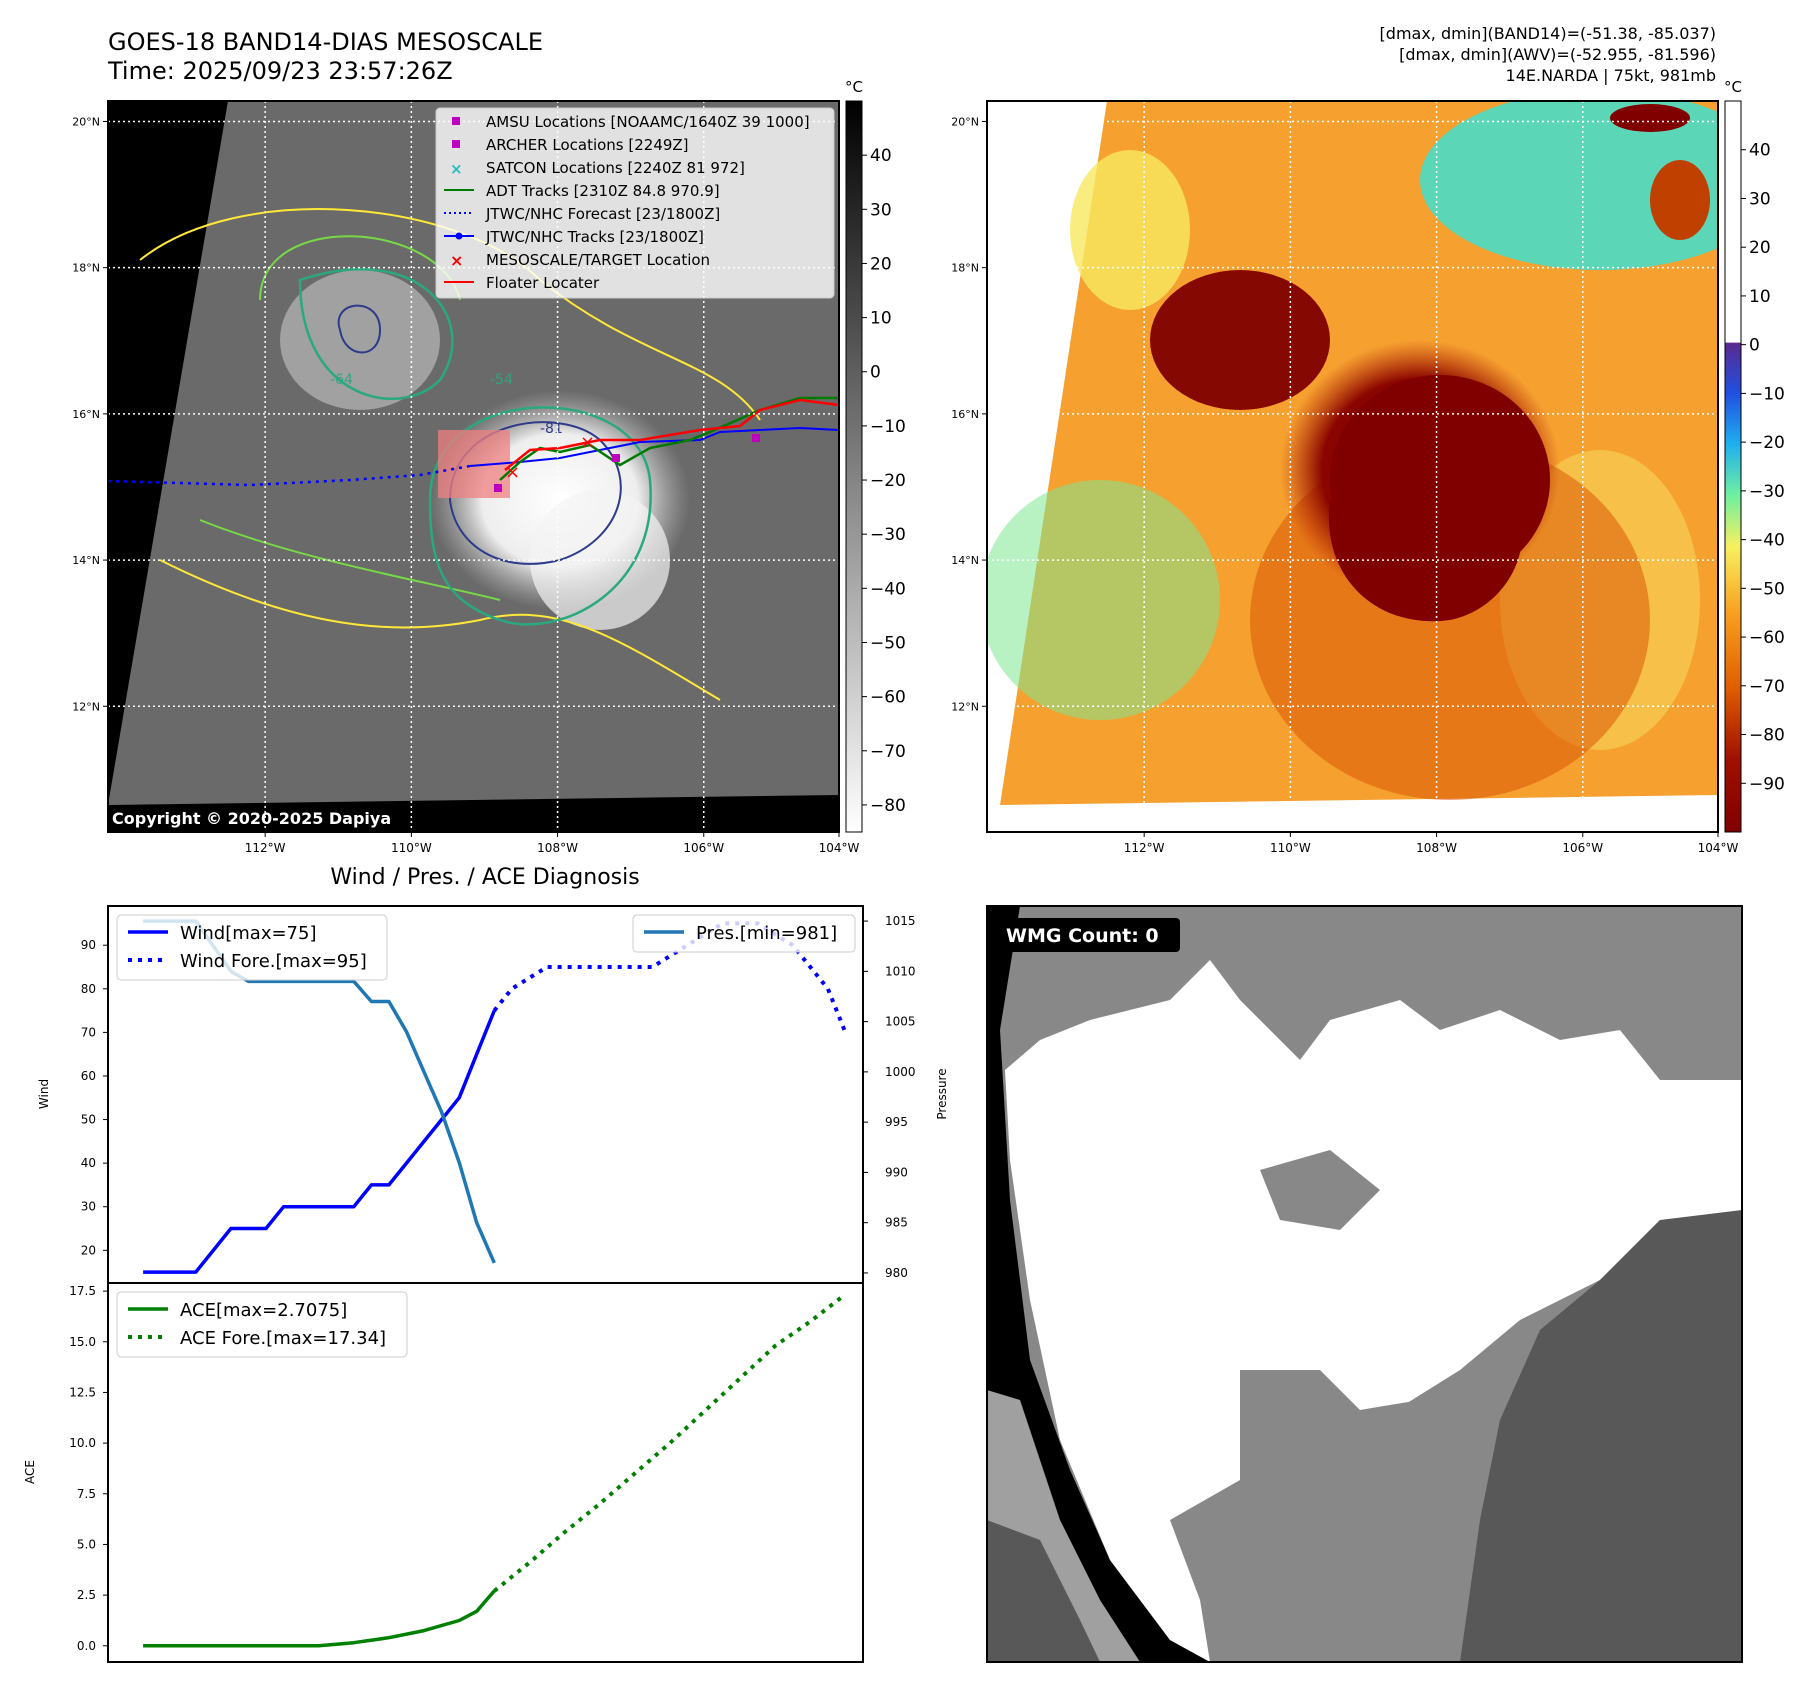 This screenshot has width=1801, height=1690. What do you see at coordinates (896, 1172) in the screenshot?
I see `pressure-ytick-label: 990` at bounding box center [896, 1172].